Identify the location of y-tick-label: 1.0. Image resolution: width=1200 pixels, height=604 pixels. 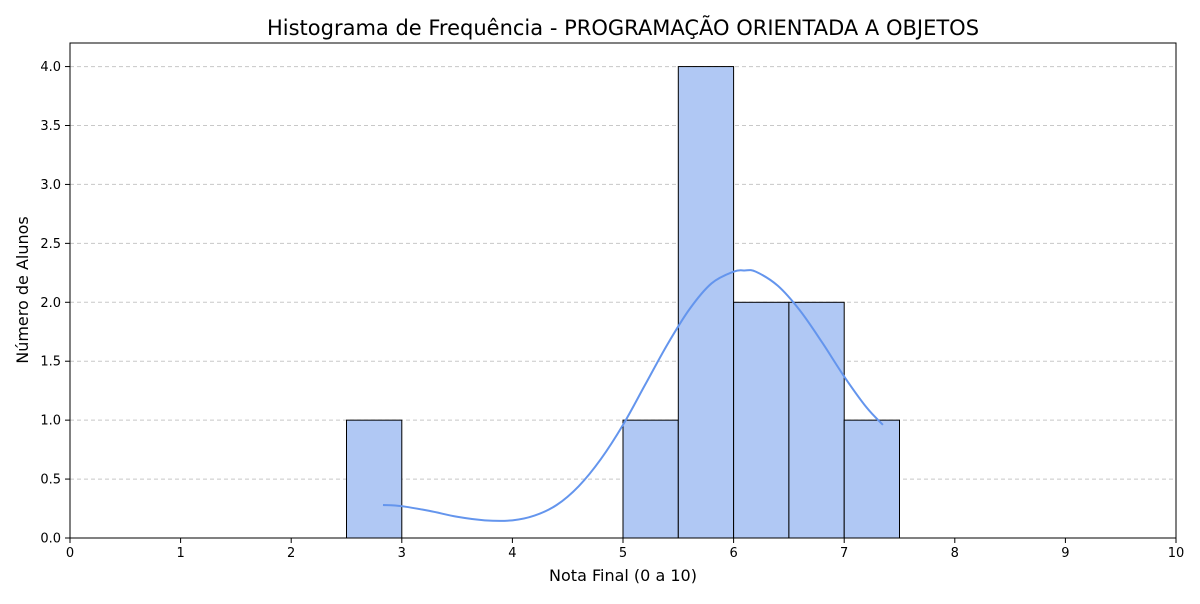
(50, 421).